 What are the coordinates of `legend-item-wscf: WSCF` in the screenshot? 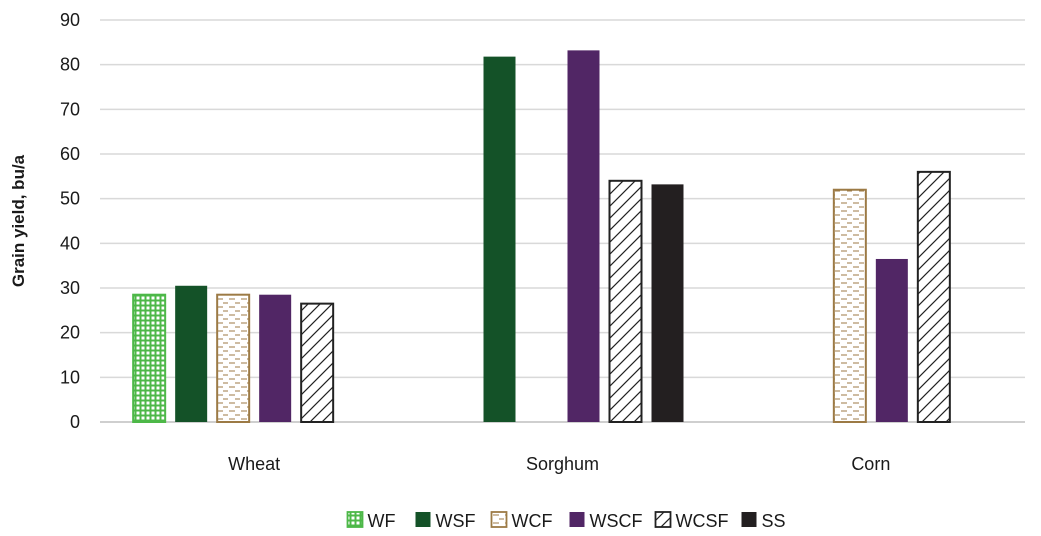 It's located at (606, 521).